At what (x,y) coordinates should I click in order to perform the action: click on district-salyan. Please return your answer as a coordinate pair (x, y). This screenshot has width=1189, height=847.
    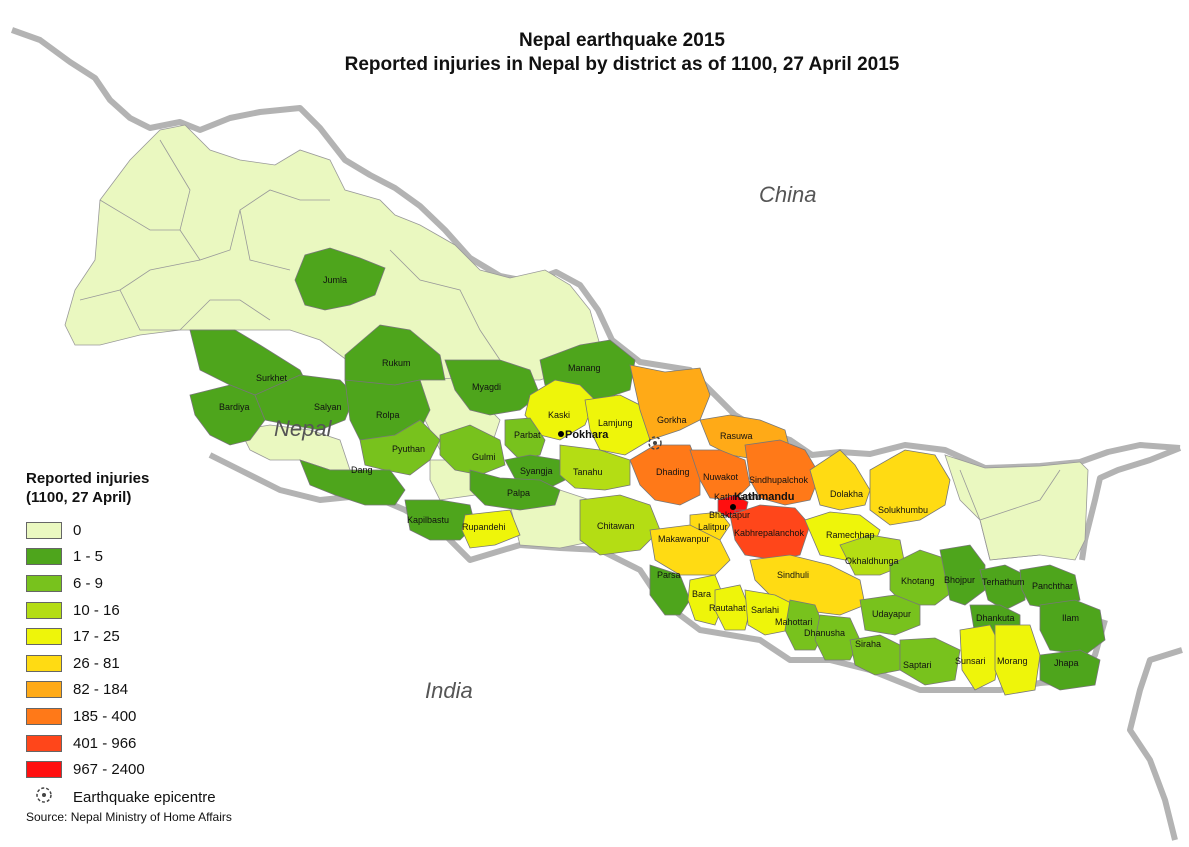
    Looking at the image, I should click on (305, 402).